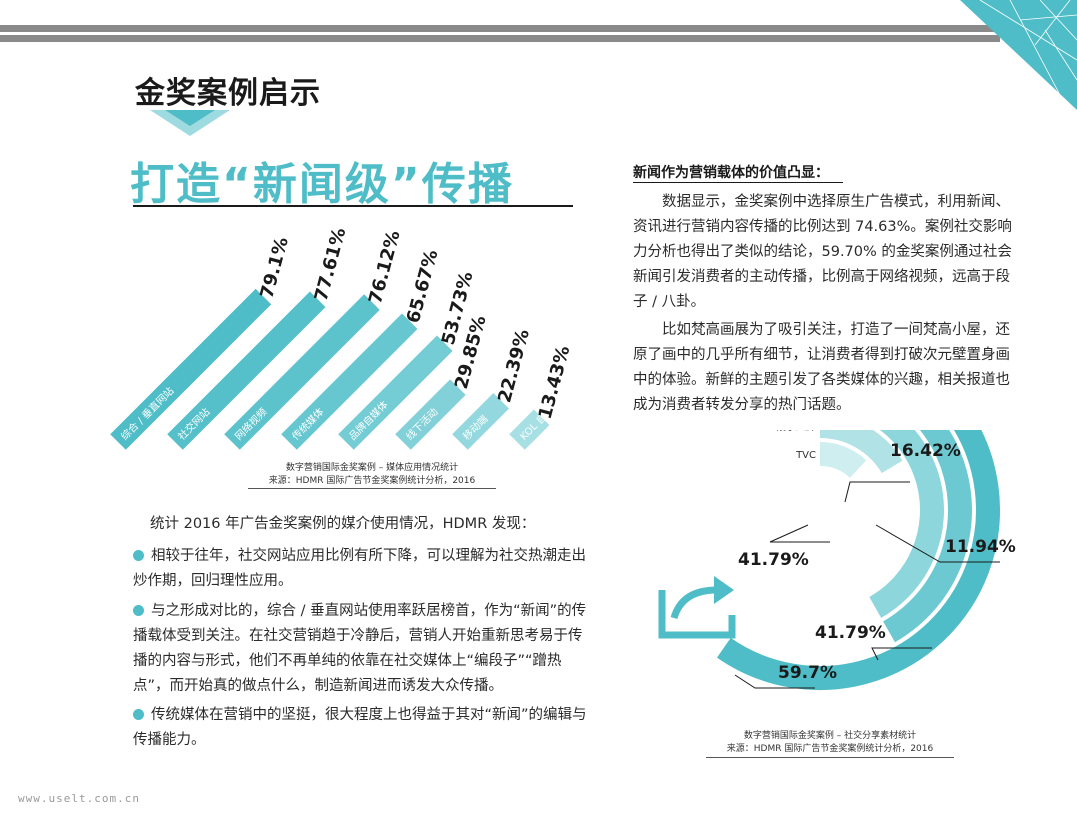 The height and width of the screenshot is (813, 1077). Describe the element at coordinates (500, 38) in the screenshot. I see `header-bar-bottom` at that location.